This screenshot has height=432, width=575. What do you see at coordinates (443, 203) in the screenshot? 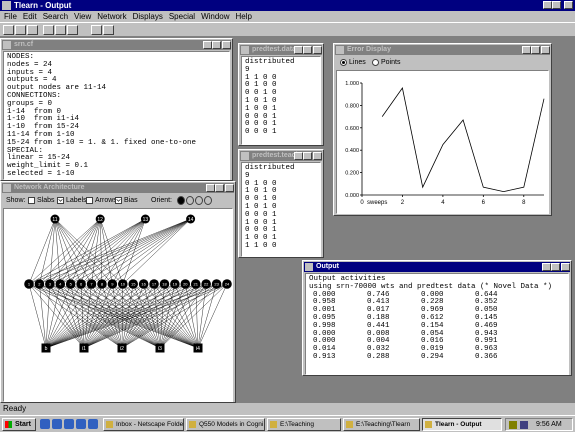
I see `x-tick-label: 4` at bounding box center [443, 203].